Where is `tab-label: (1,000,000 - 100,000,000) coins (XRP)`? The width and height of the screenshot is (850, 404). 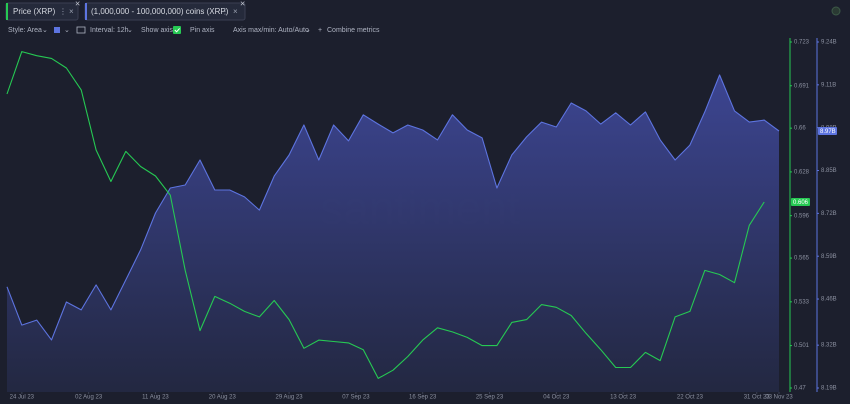
tab-label: (1,000,000 - 100,000,000) coins (XRP) is located at coordinates (160, 11).